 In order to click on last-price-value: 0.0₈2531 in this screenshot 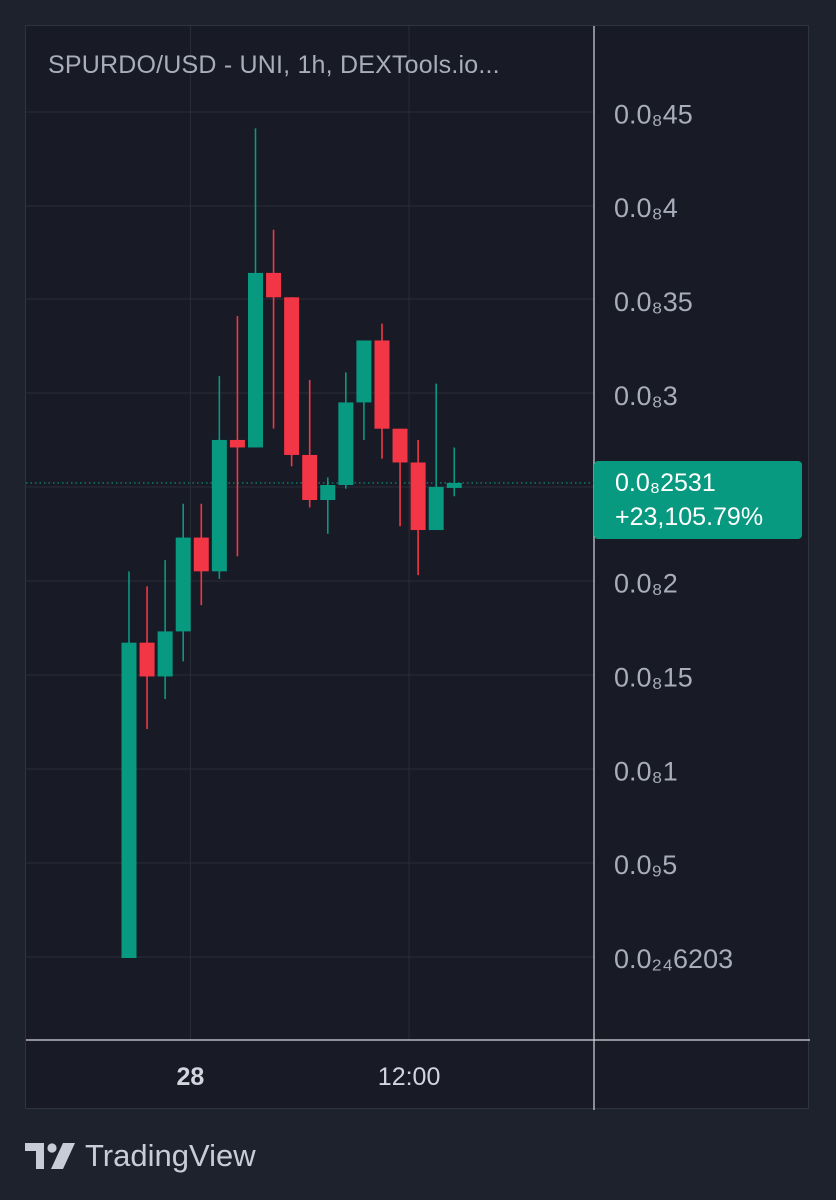, I will do `click(665, 483)`.